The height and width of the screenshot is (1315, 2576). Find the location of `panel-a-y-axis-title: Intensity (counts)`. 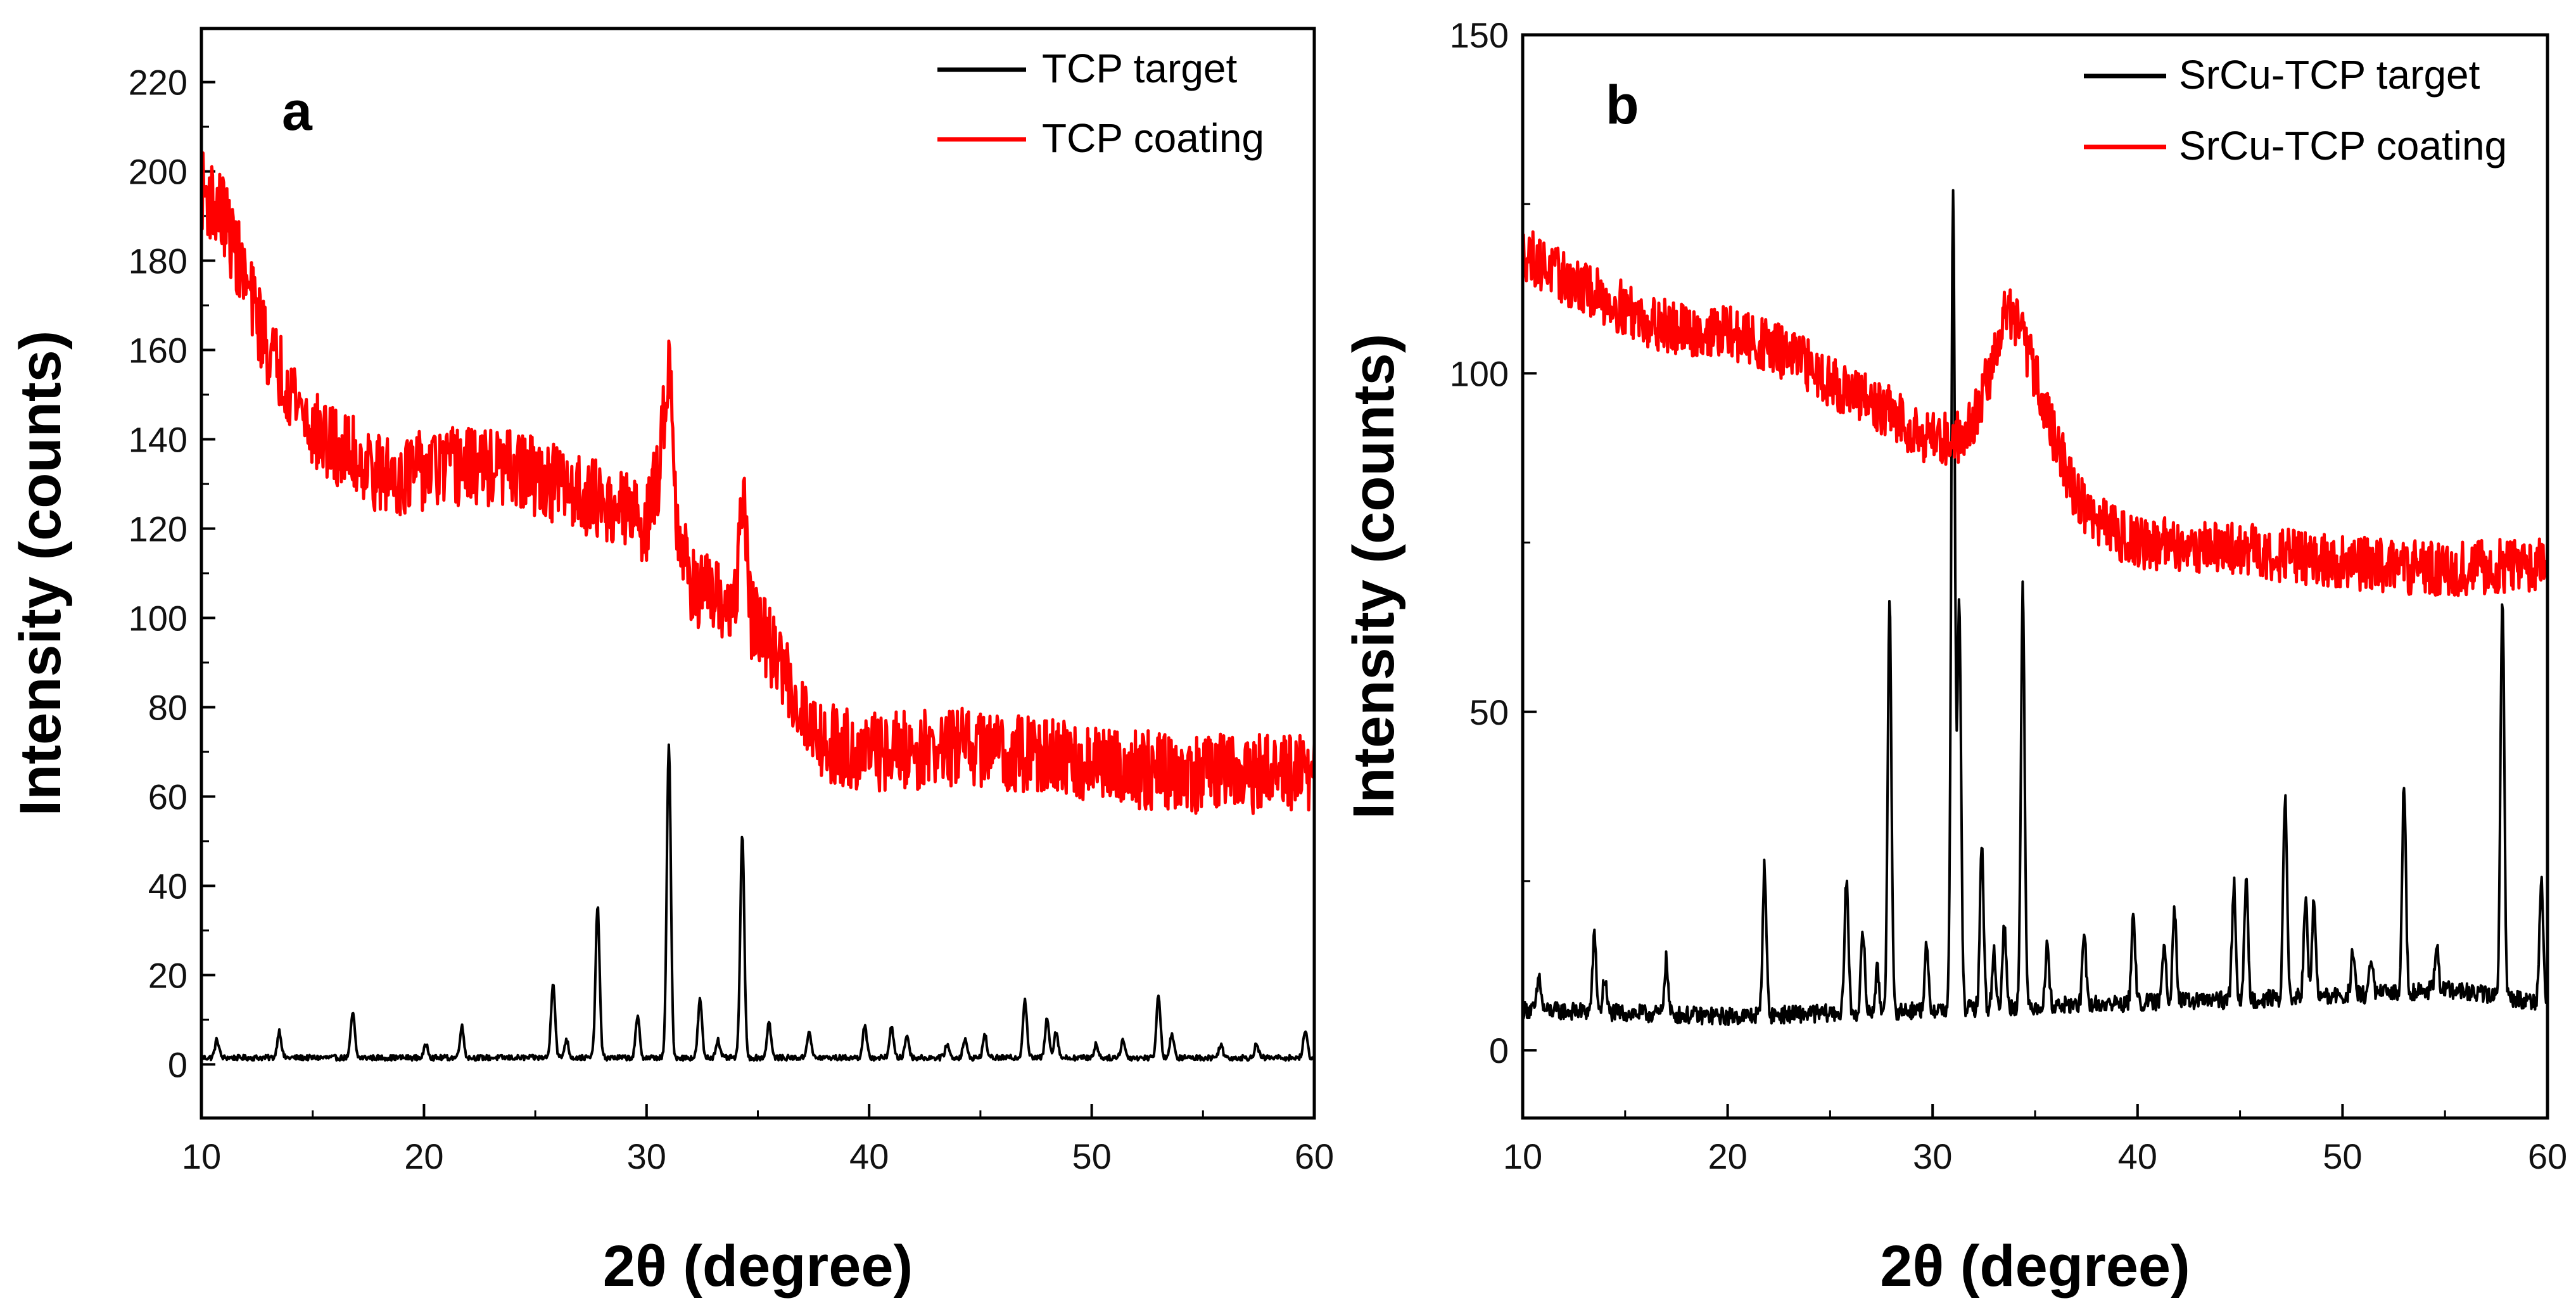

panel-a-y-axis-title: Intensity (counts) is located at coordinates (40, 573).